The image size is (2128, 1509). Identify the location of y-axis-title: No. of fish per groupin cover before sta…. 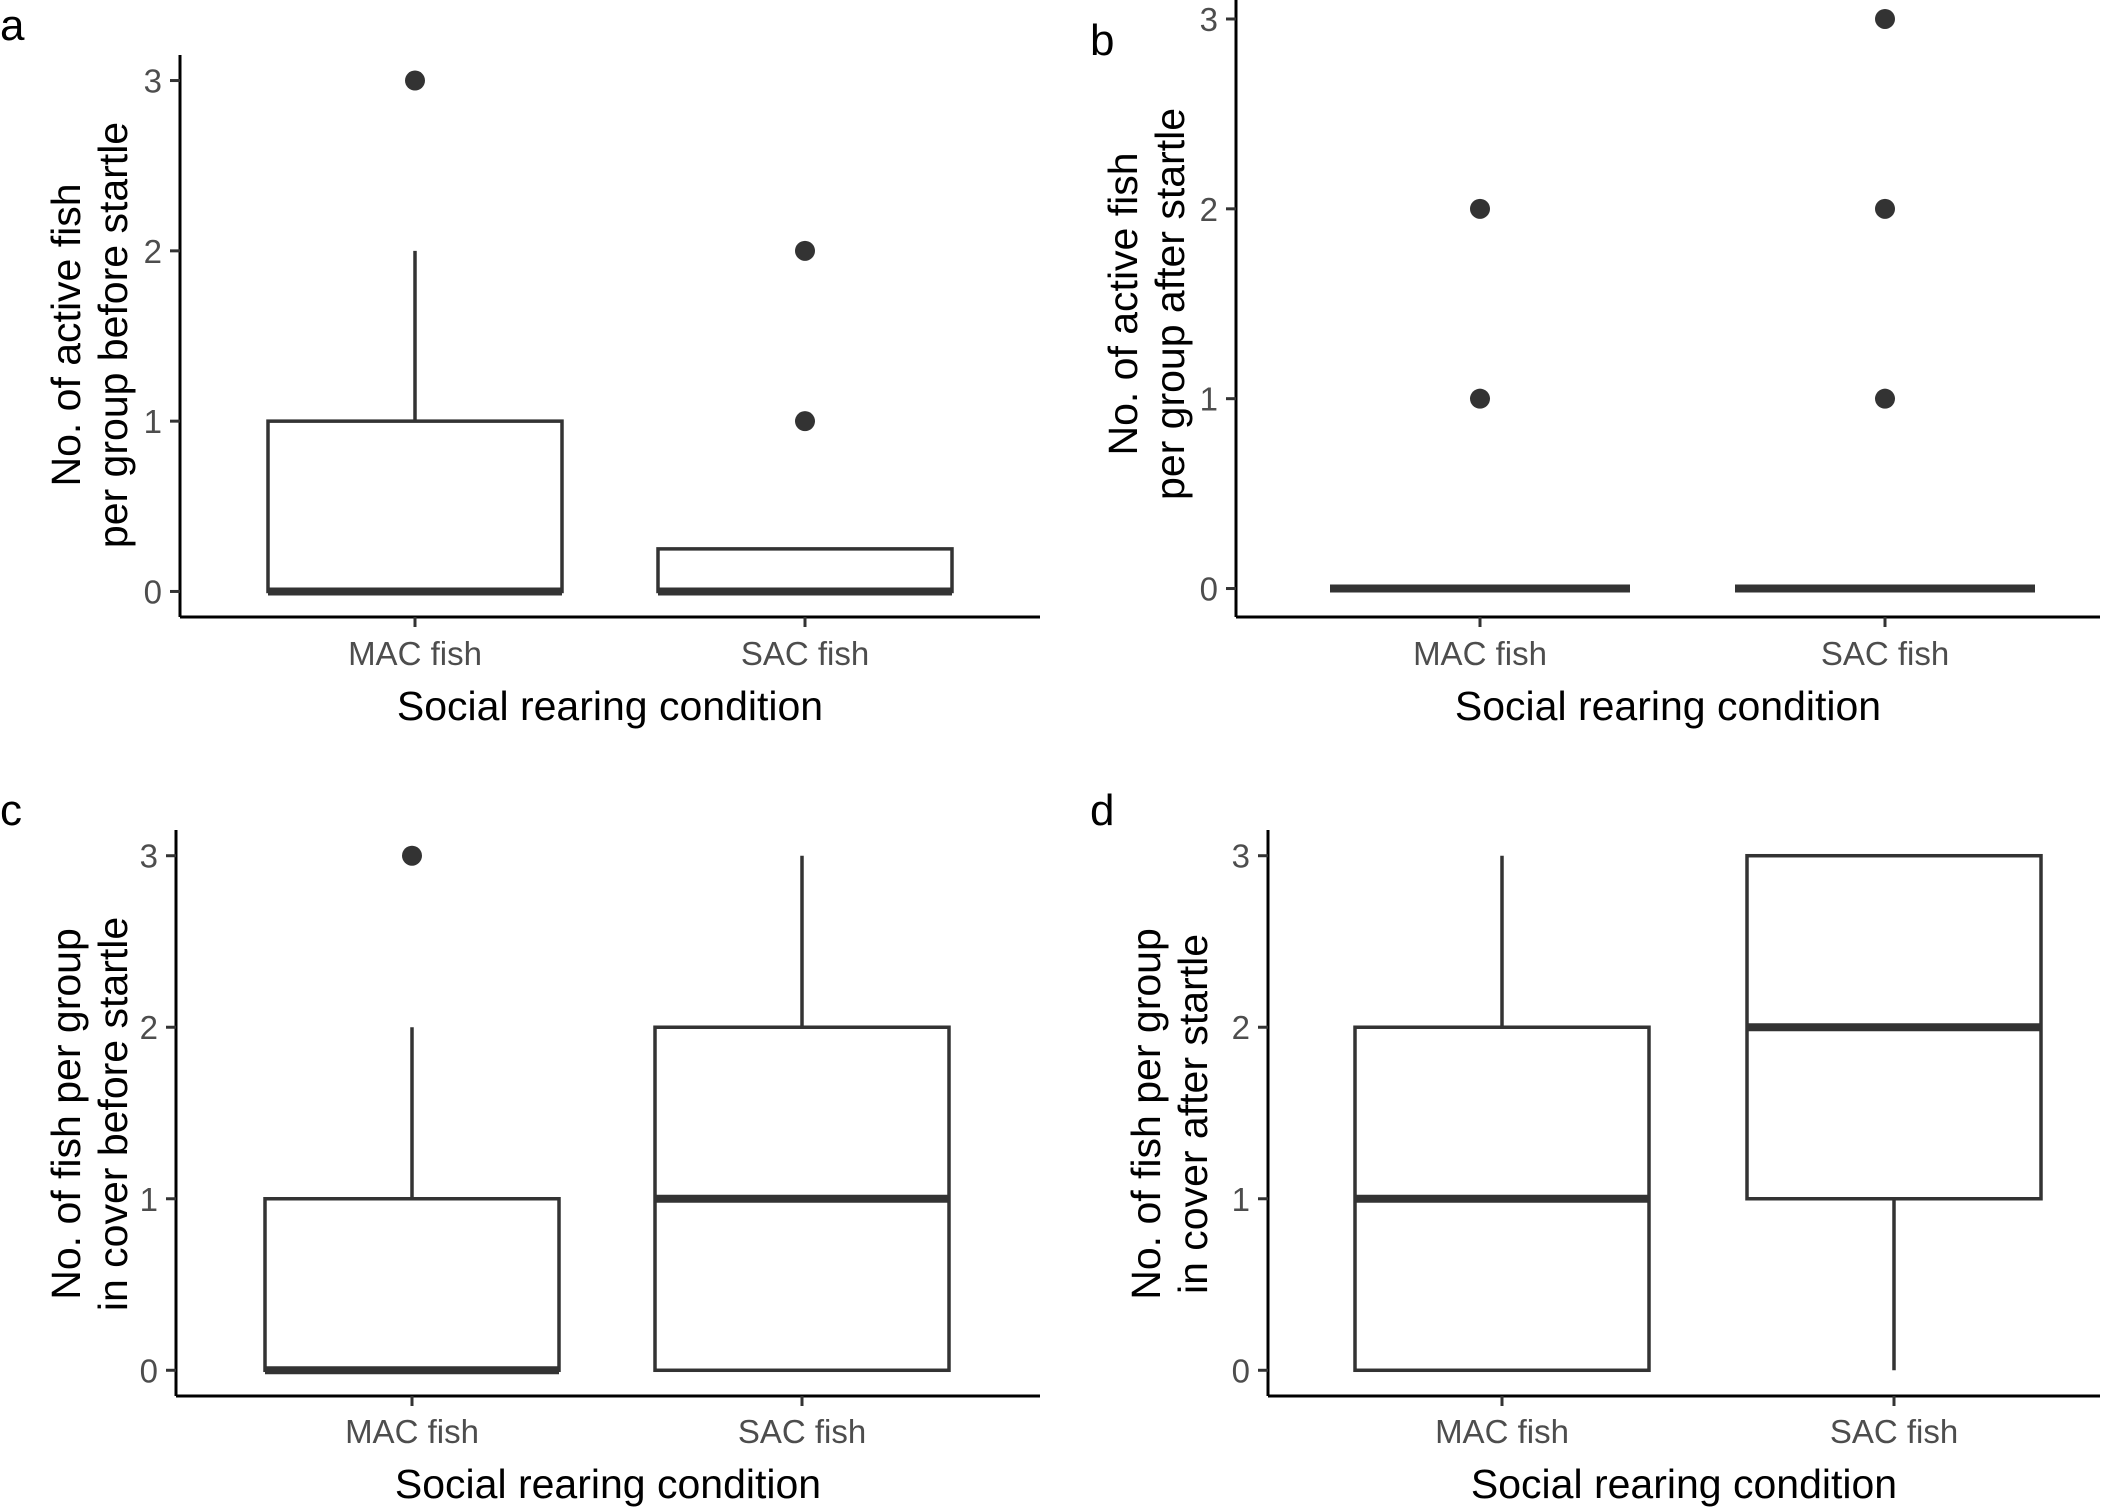
(89, 1114).